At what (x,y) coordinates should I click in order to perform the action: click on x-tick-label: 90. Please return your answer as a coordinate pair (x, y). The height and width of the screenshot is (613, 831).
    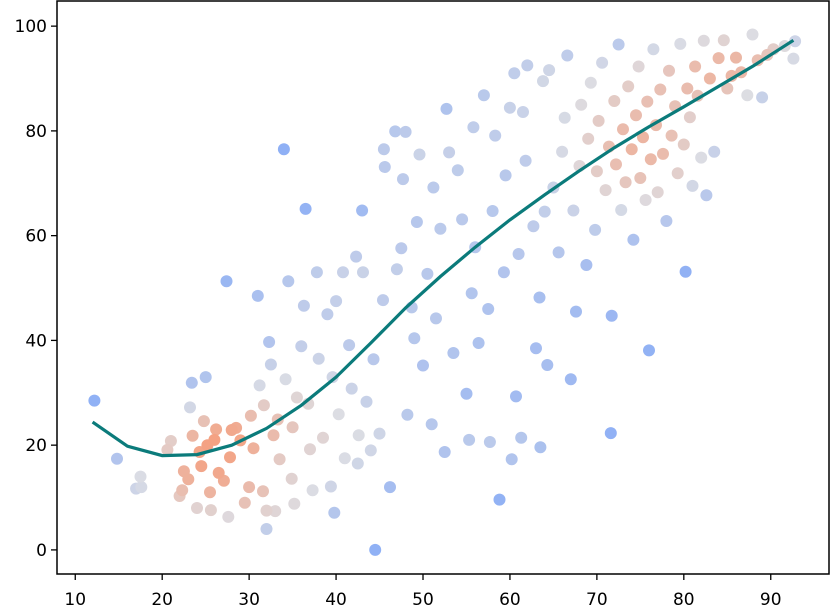
    Looking at the image, I should click on (771, 600).